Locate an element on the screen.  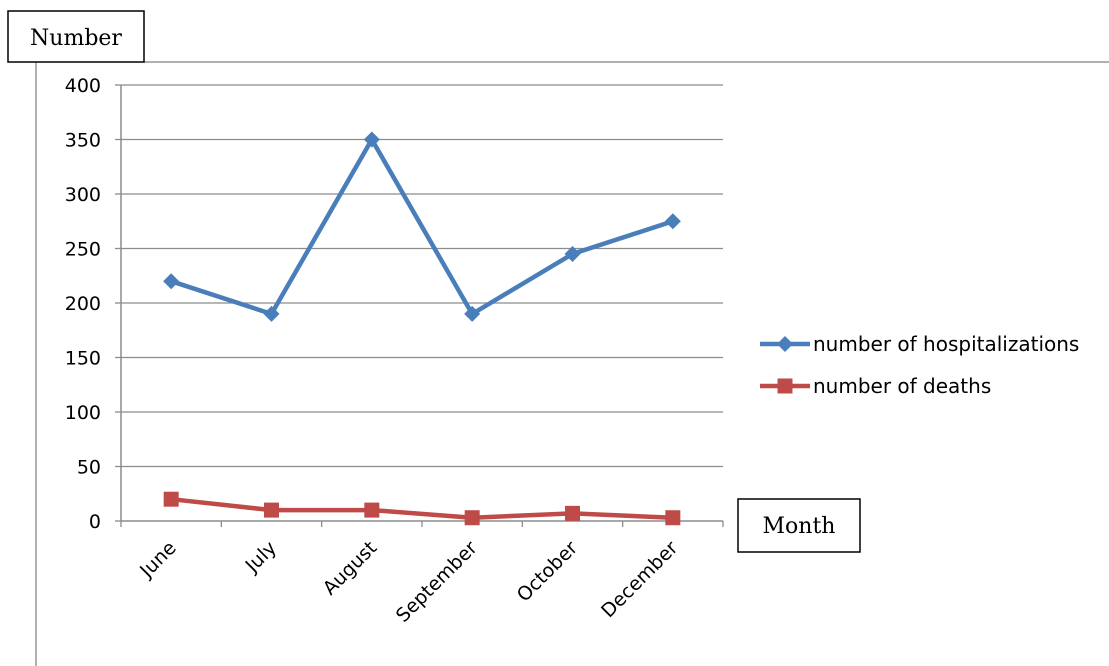
legend-label: number of deaths is located at coordinates (902, 386).